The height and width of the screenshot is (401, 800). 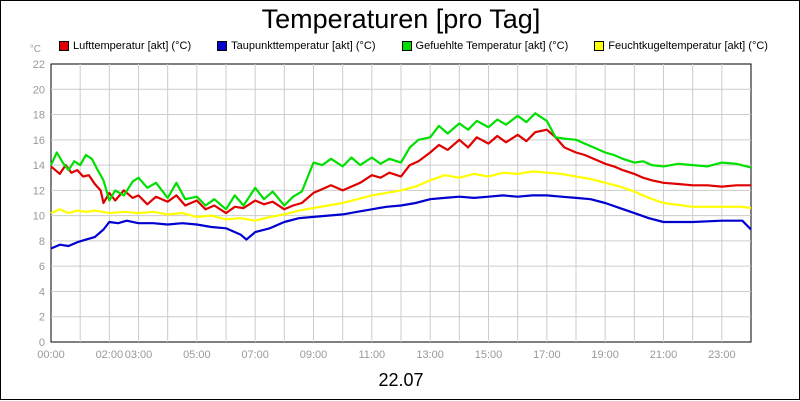 I want to click on legend-swatch-green, so click(x=406, y=46).